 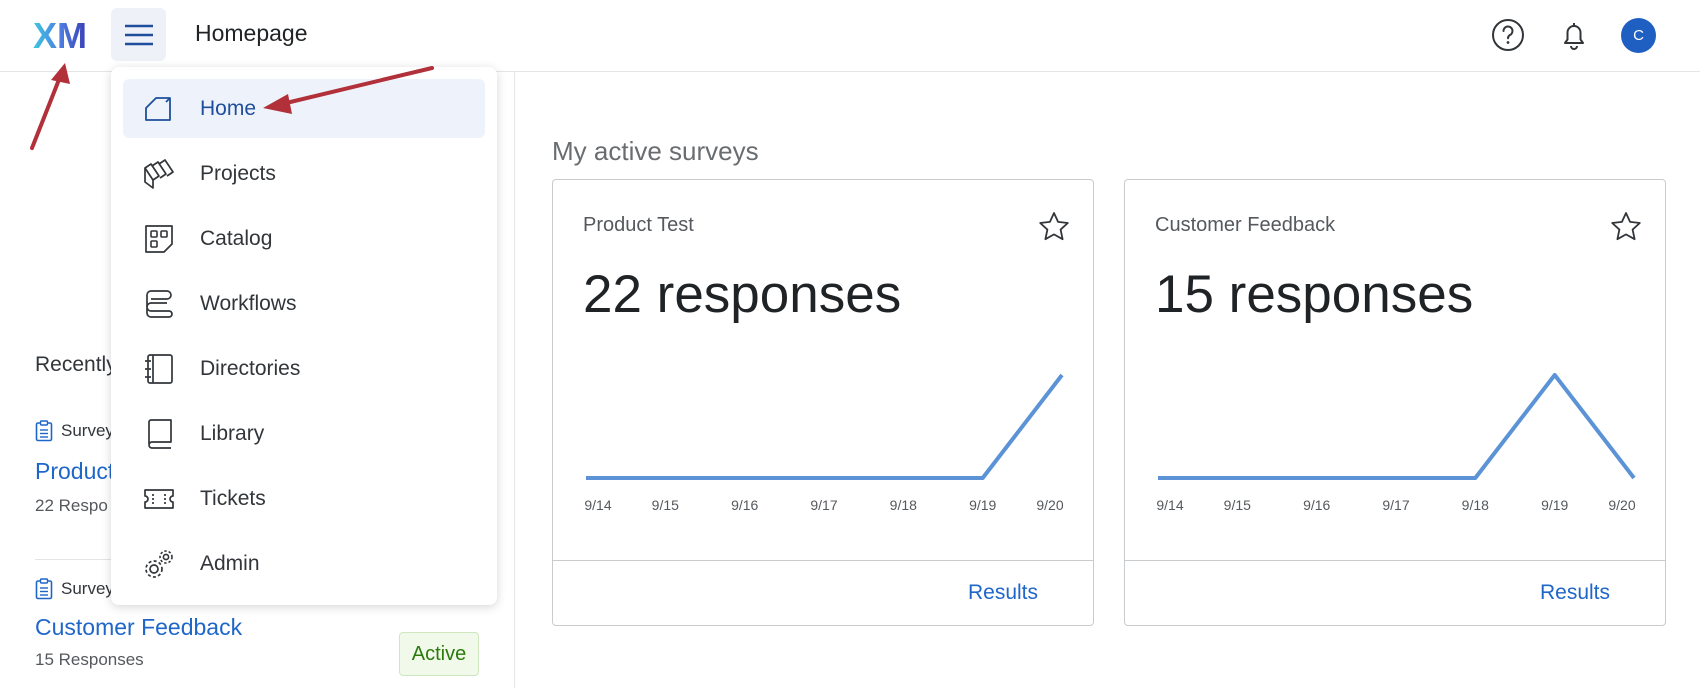 What do you see at coordinates (514, 380) in the screenshot?
I see `column-divider` at bounding box center [514, 380].